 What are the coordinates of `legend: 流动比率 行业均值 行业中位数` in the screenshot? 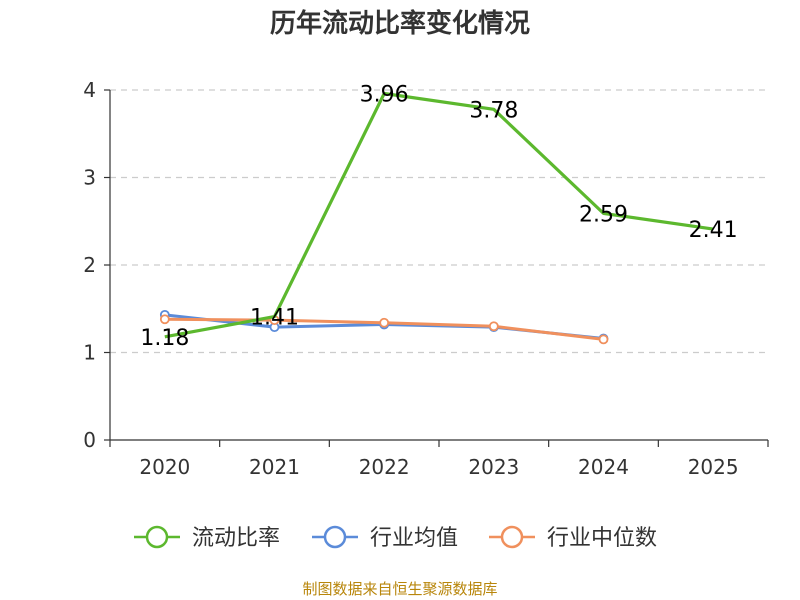 It's located at (395, 538).